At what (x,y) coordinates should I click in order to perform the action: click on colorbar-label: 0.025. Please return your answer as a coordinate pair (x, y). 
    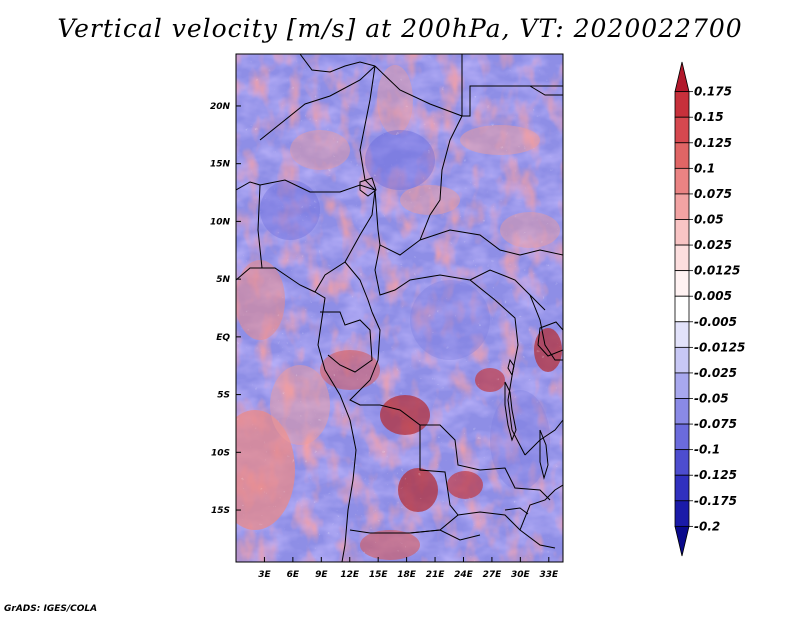
    Looking at the image, I should click on (713, 245).